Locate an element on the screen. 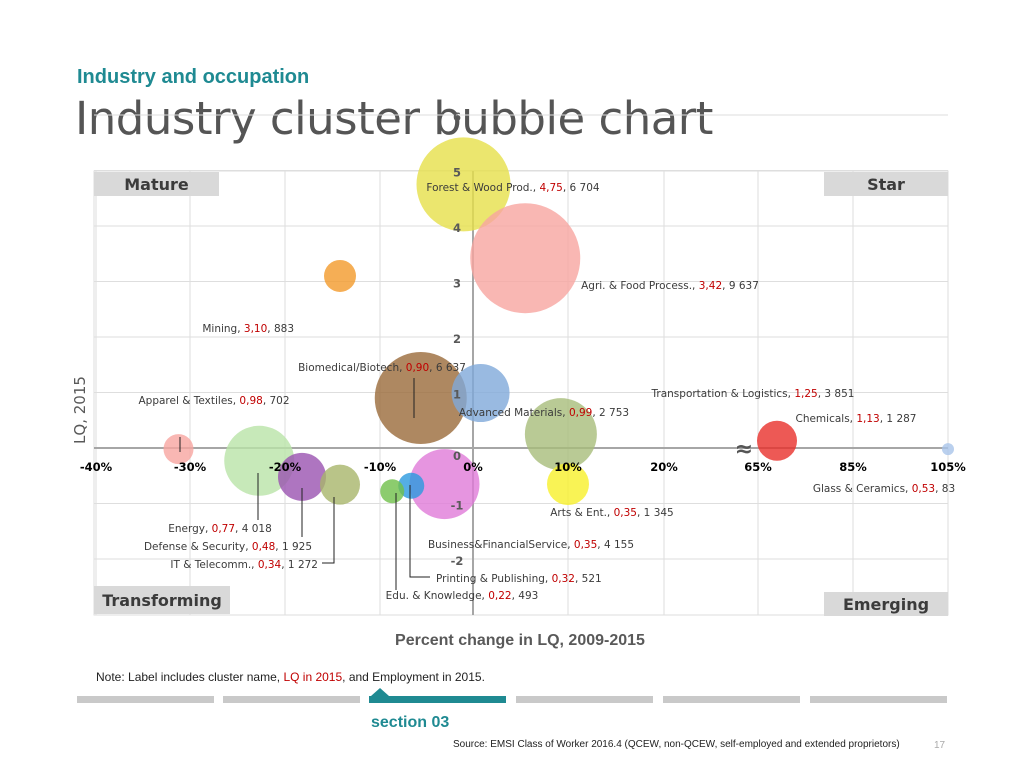 The image size is (1024, 768). x-tick-label: 65% is located at coordinates (758, 467).